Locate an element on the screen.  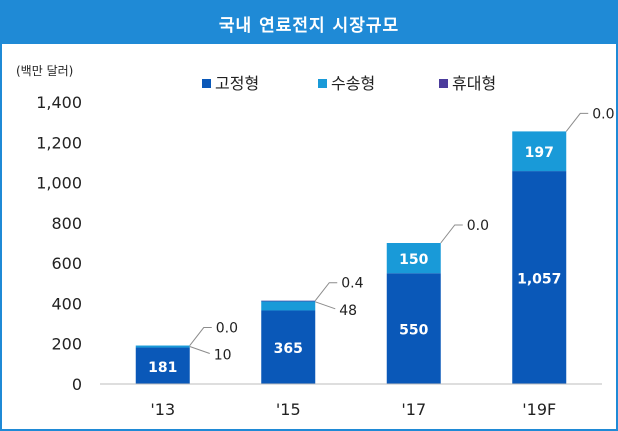
legend-item: 휴대형 is located at coordinates (467, 83).